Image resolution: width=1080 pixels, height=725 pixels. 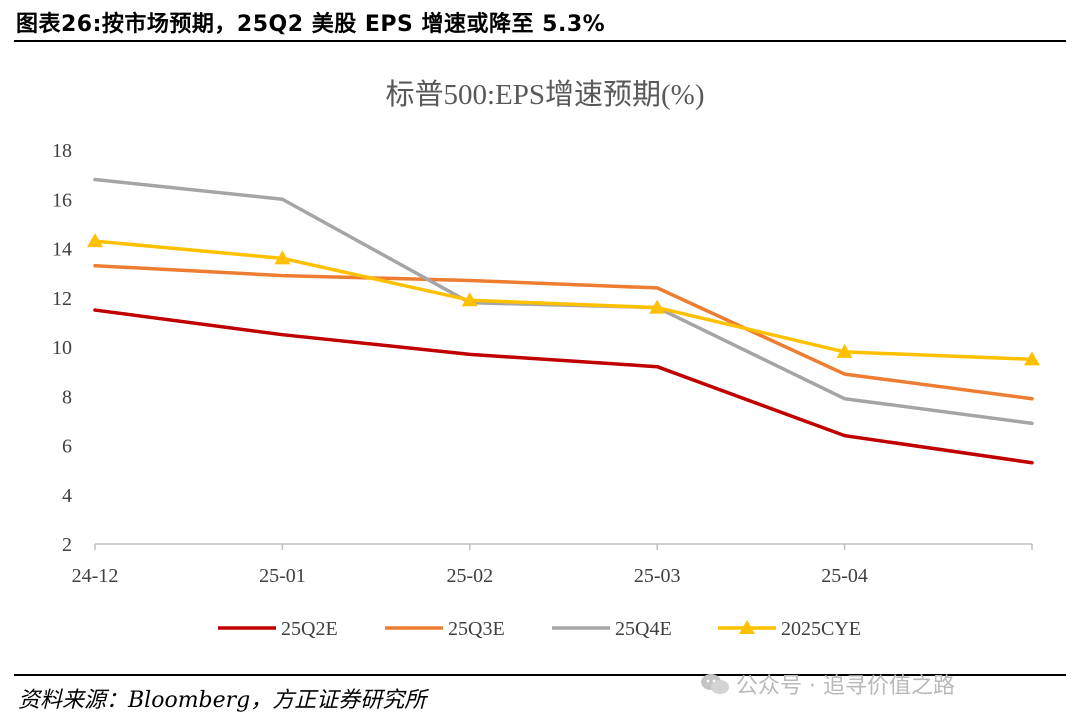 What do you see at coordinates (643, 629) in the screenshot?
I see `legend-label-25Q4E: 25Q4E` at bounding box center [643, 629].